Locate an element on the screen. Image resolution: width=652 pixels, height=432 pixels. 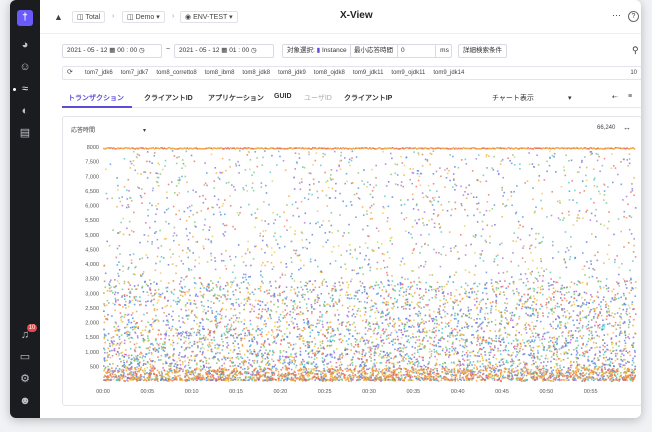
chat-icon: ▭ is located at coordinates (25, 357).